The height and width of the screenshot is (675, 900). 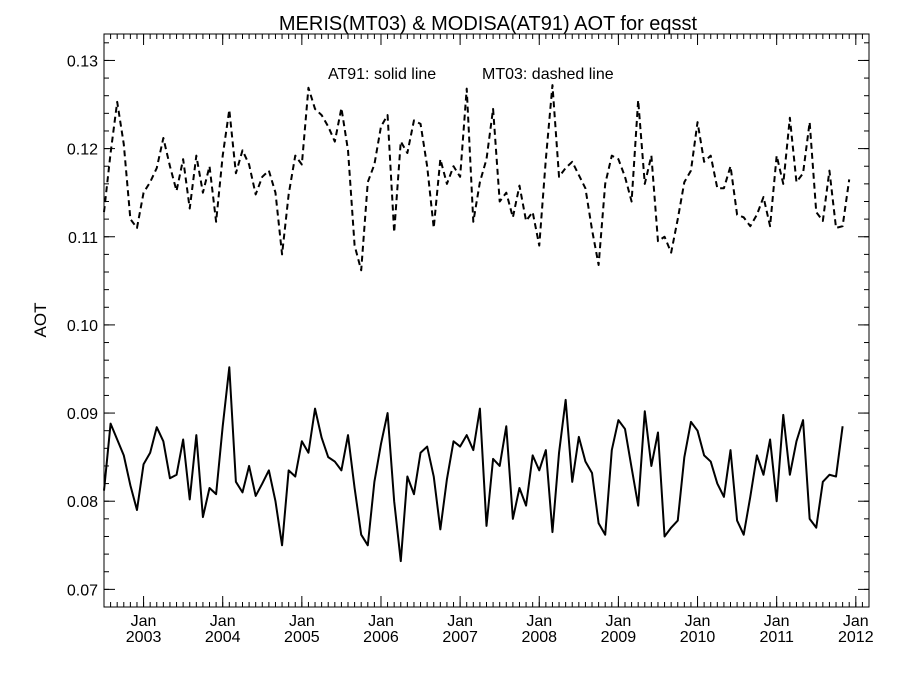 What do you see at coordinates (382, 74) in the screenshot?
I see `annotation-at91-solid-line: AT91: solid line` at bounding box center [382, 74].